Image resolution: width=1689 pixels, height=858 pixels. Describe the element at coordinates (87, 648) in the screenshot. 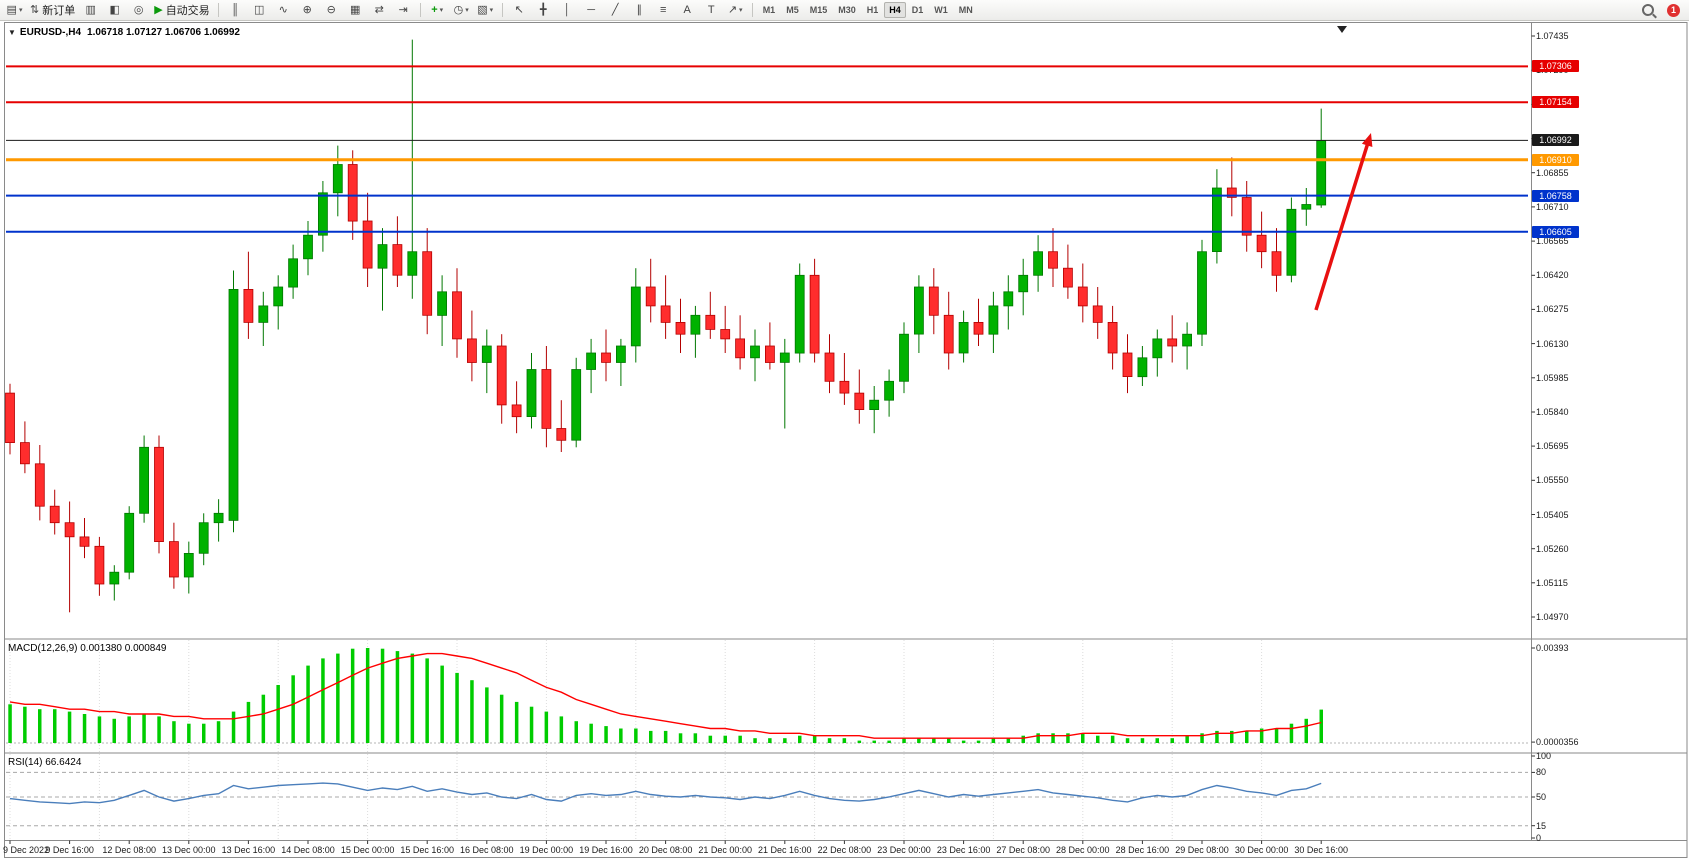

I see `macd-indicator-heading: MACD(12,26,9) 0.001380 0.000849` at that location.